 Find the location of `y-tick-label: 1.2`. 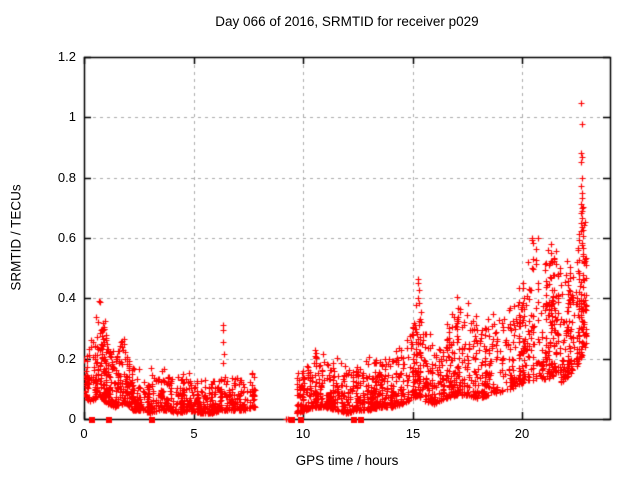

y-tick-label: 1.2 is located at coordinates (66, 56).